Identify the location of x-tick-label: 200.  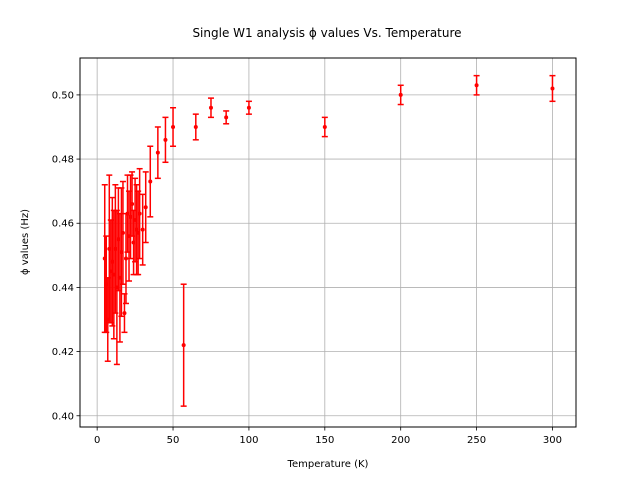
(400, 440).